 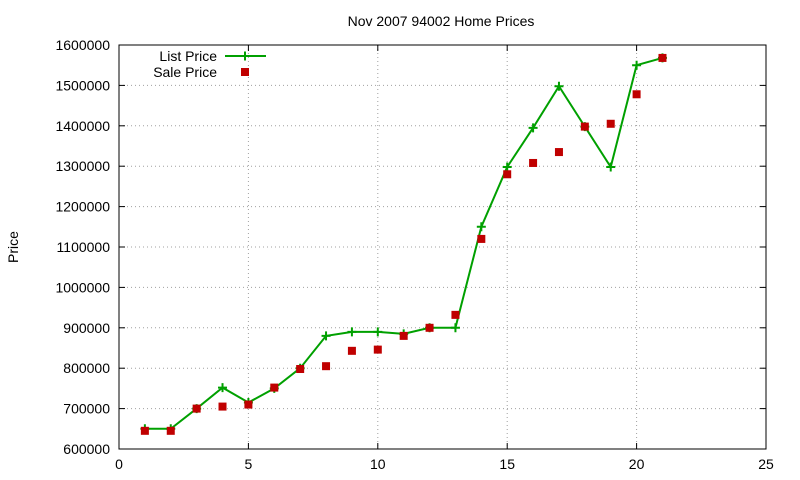 What do you see at coordinates (82, 45) in the screenshot?
I see `y-tick-label: 1600000` at bounding box center [82, 45].